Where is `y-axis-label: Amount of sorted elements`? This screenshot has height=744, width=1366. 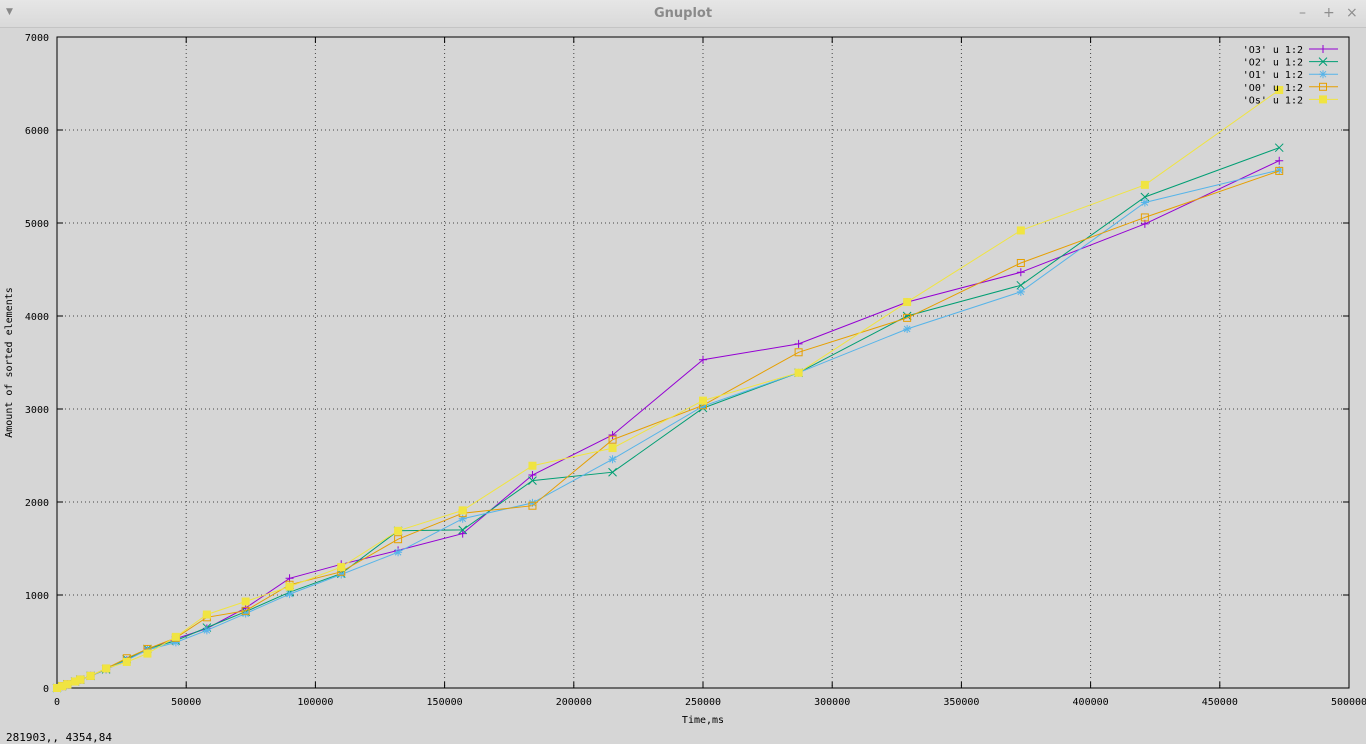 y-axis-label: Amount of sorted elements is located at coordinates (9, 362).